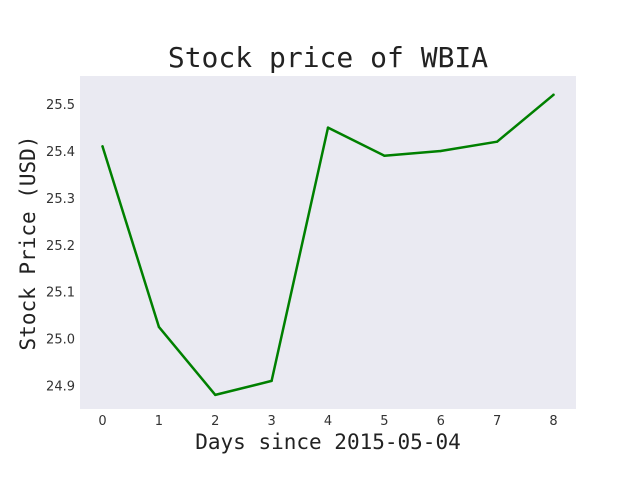 The image size is (640, 480). I want to click on x-tick-label: 3, so click(271, 421).